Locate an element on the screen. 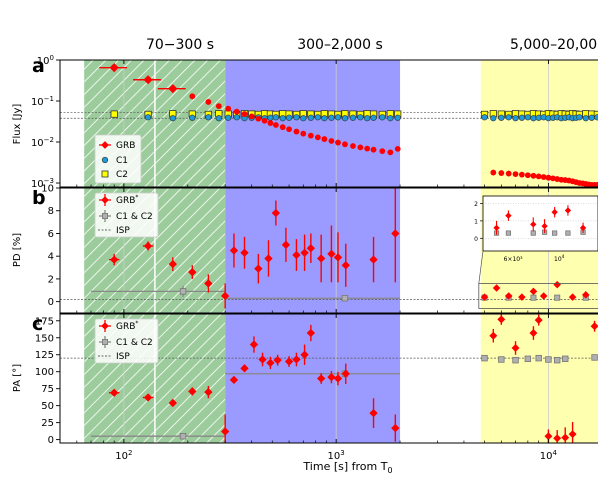 The width and height of the screenshot is (598, 496). inset-x-tick-label: 104 is located at coordinates (559, 258).